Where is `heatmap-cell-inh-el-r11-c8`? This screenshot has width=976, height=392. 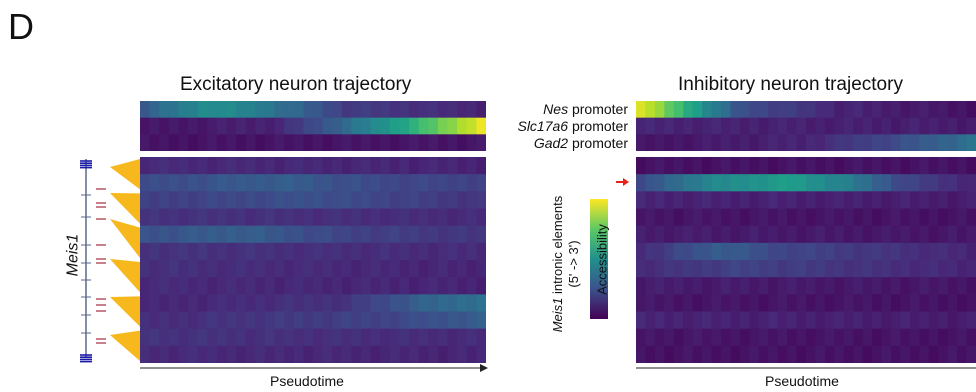 heatmap-cell-inh-el-r11-c8 is located at coordinates (707, 337).